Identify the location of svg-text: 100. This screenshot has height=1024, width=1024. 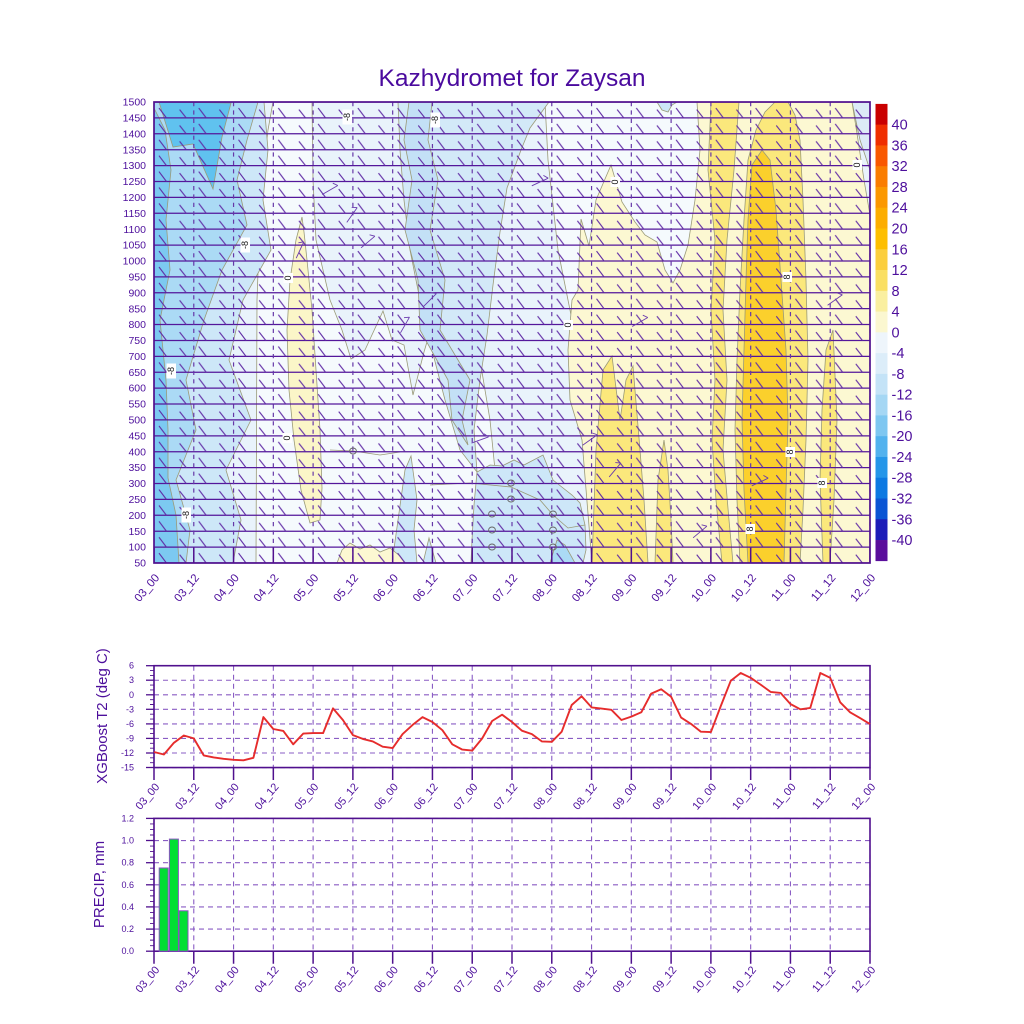
(137, 548).